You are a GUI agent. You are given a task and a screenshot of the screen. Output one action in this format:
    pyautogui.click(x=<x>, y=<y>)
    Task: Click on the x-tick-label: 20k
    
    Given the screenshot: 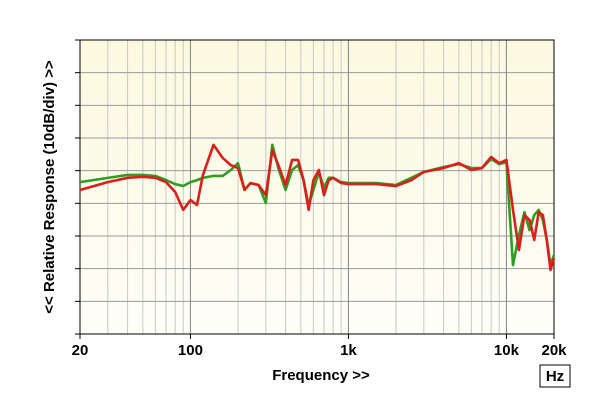 What is the action you would take?
    pyautogui.click(x=554, y=350)
    